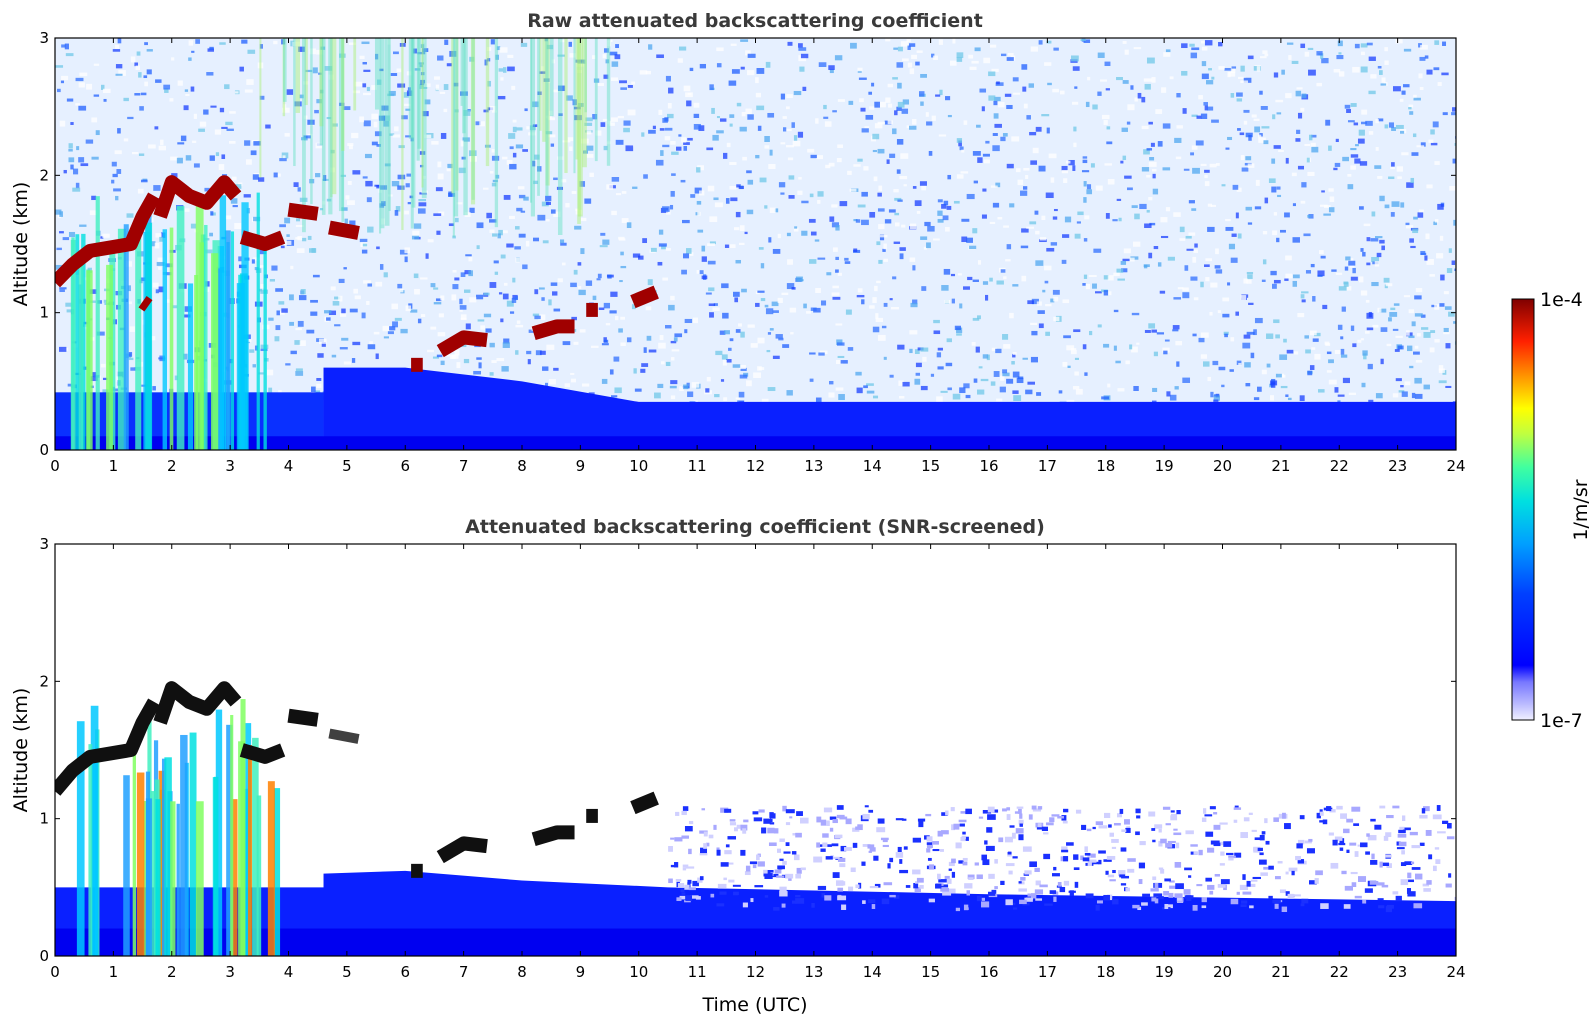 Image resolution: width=1595 pixels, height=1020 pixels. What do you see at coordinates (584, 103) in the screenshot?
I see `noise-streak` at bounding box center [584, 103].